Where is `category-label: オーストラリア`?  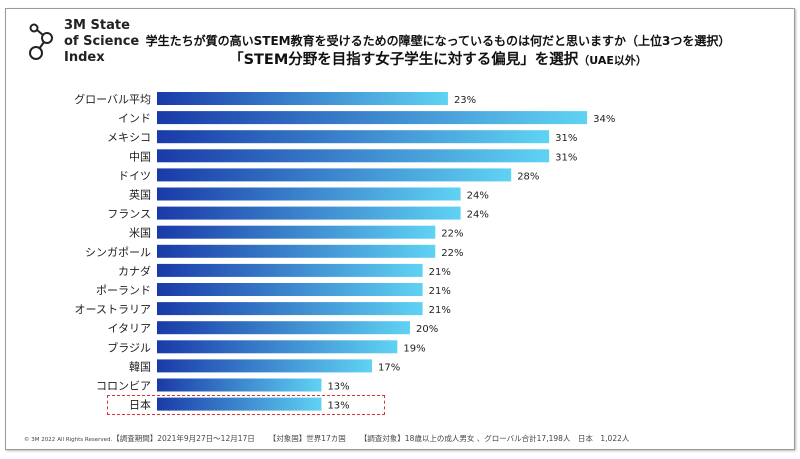 category-label: オーストラリア is located at coordinates (113, 309).